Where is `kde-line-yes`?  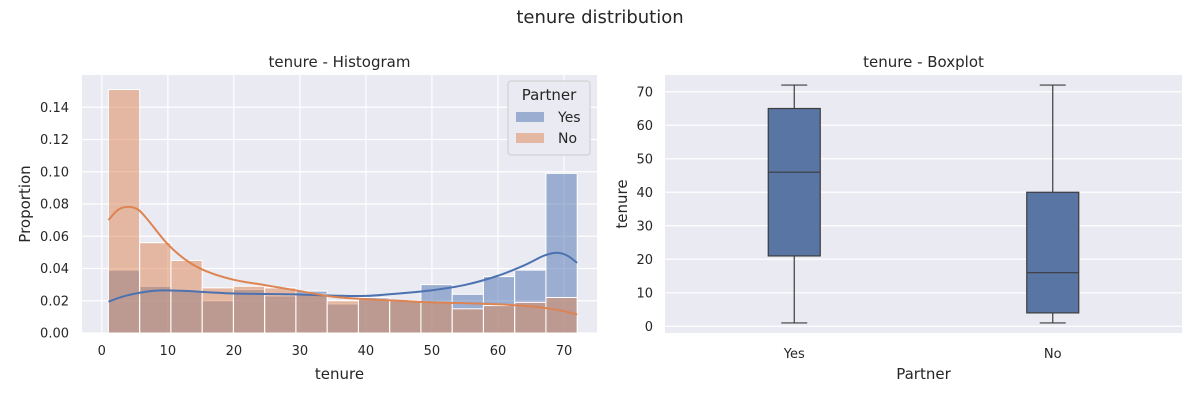
kde-line-yes is located at coordinates (343, 277).